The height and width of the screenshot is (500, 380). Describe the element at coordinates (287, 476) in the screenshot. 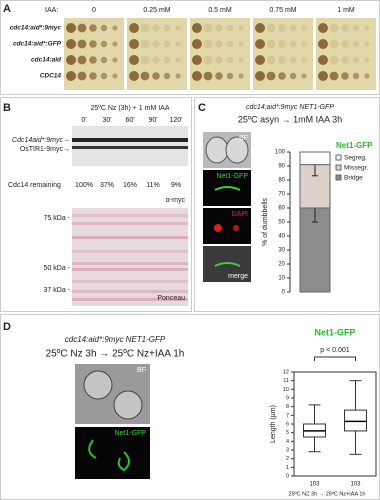

I see `y-tick-label: 0` at that location.